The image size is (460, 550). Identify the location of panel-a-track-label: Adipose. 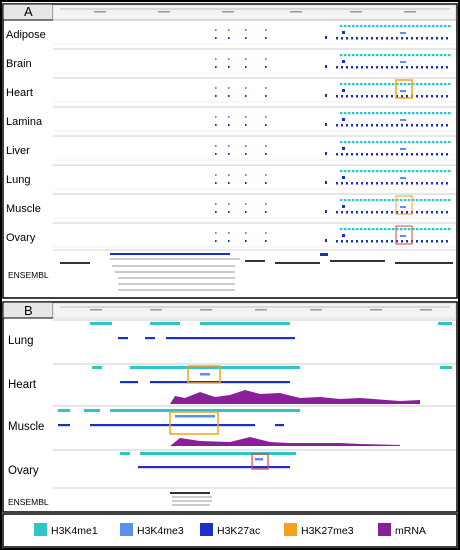
(26, 35).